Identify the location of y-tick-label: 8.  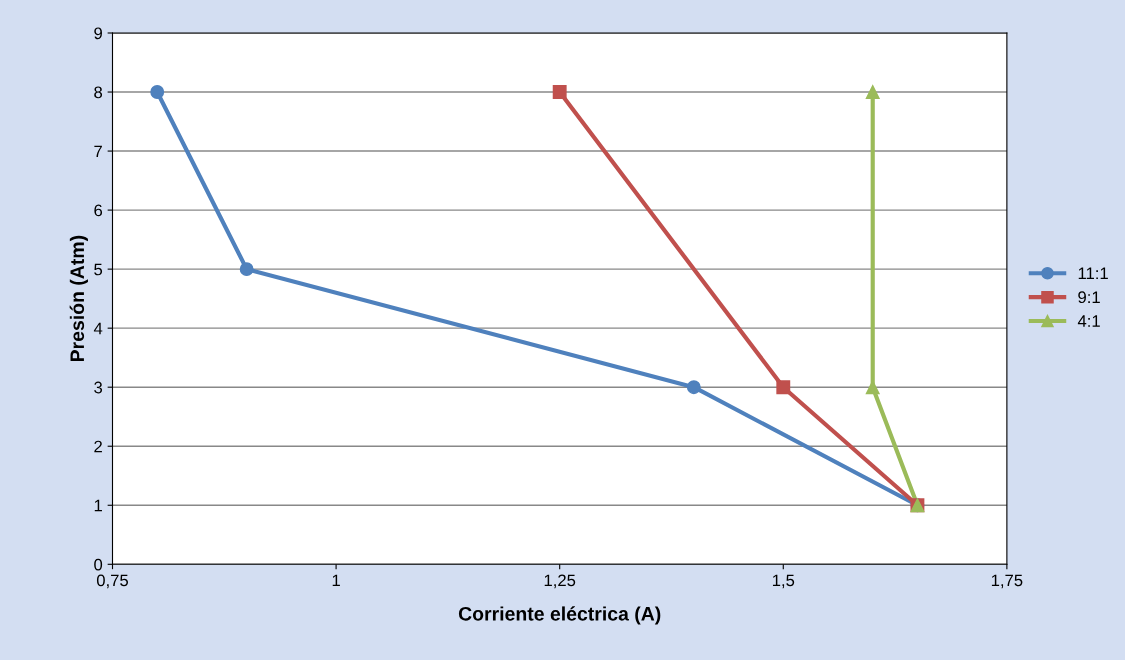
(98, 92).